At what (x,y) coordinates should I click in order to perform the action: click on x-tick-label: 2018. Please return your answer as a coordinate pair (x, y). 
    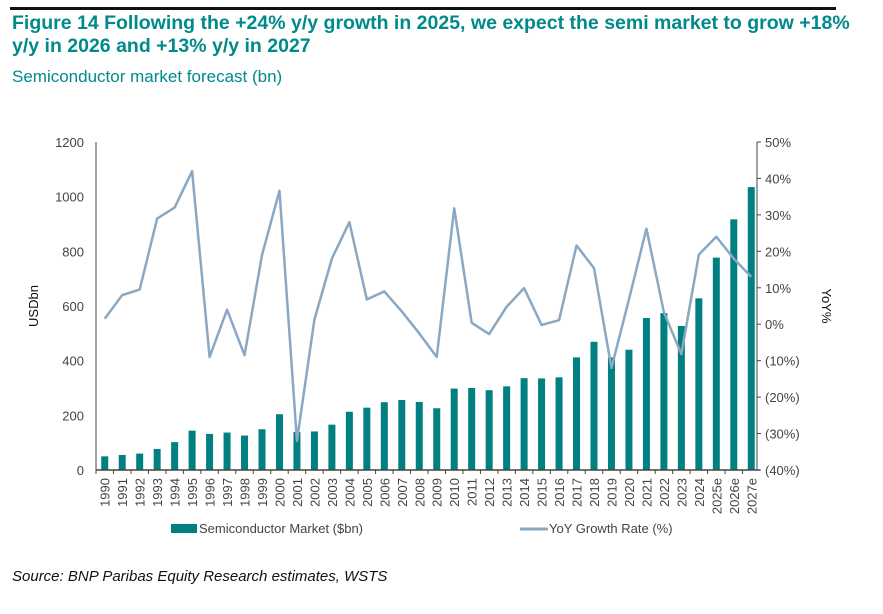
    Looking at the image, I should click on (594, 492).